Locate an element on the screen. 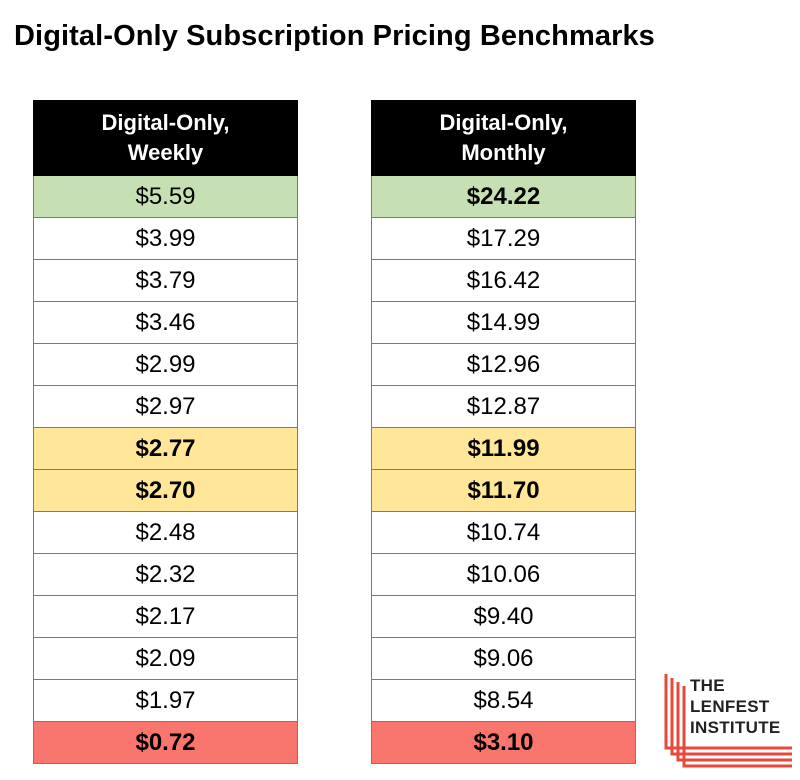 The width and height of the screenshot is (800, 780). lenfest-logo-icon is located at coordinates (728, 721).